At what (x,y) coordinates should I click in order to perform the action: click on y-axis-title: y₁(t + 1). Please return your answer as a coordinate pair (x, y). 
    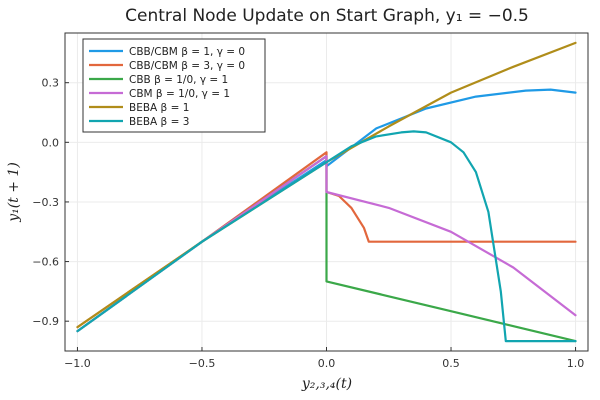
    Looking at the image, I should click on (14, 192).